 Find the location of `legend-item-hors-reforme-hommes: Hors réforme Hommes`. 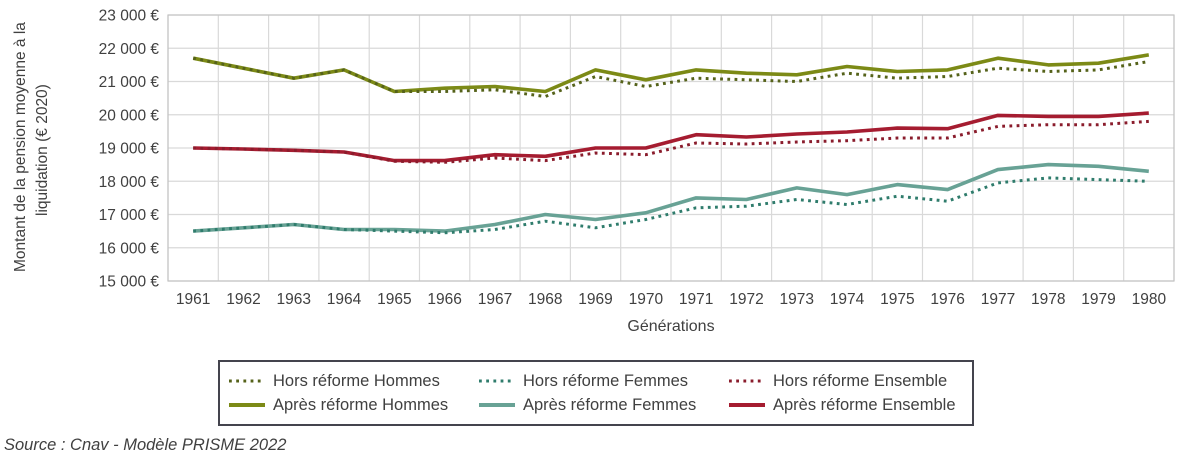

legend-item-hors-reforme-hommes: Hors réforme Hommes is located at coordinates (353, 381).